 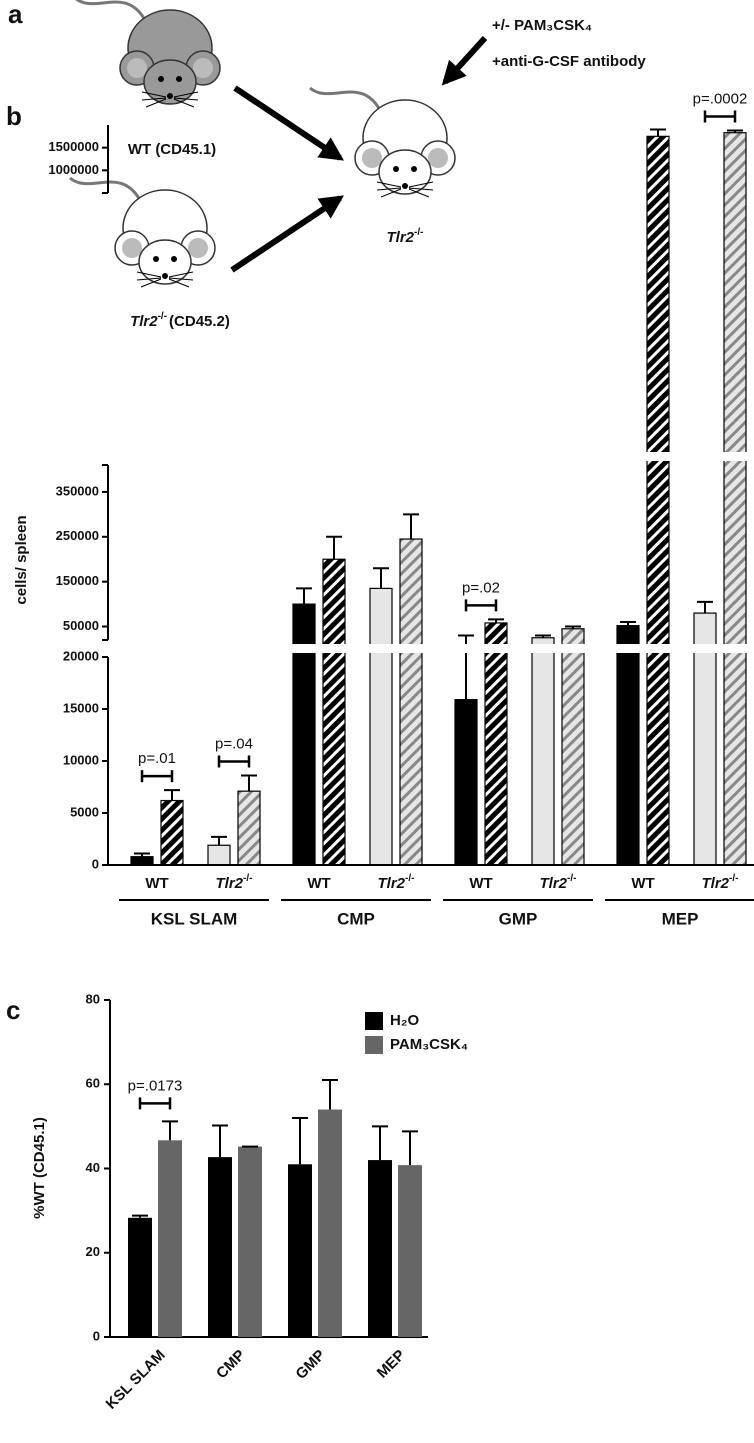 What do you see at coordinates (542, 25) in the screenshot?
I see `treatment: +/- PAM₃CSK₄` at bounding box center [542, 25].